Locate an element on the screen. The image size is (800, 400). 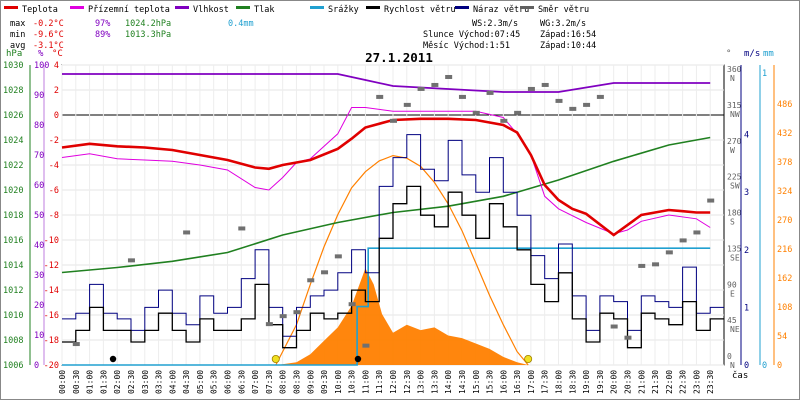
x-tick-label: 22:30 is located at coordinates (683, 382).